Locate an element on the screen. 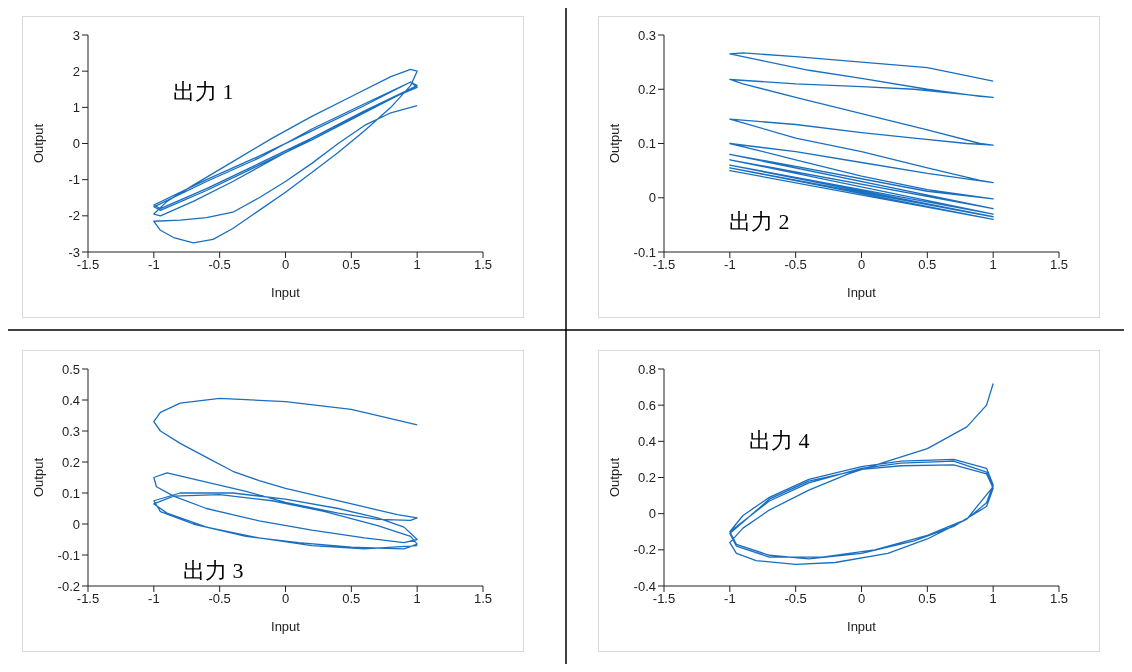 The image size is (1132, 672). annotation: 出力 3 is located at coordinates (213, 571).